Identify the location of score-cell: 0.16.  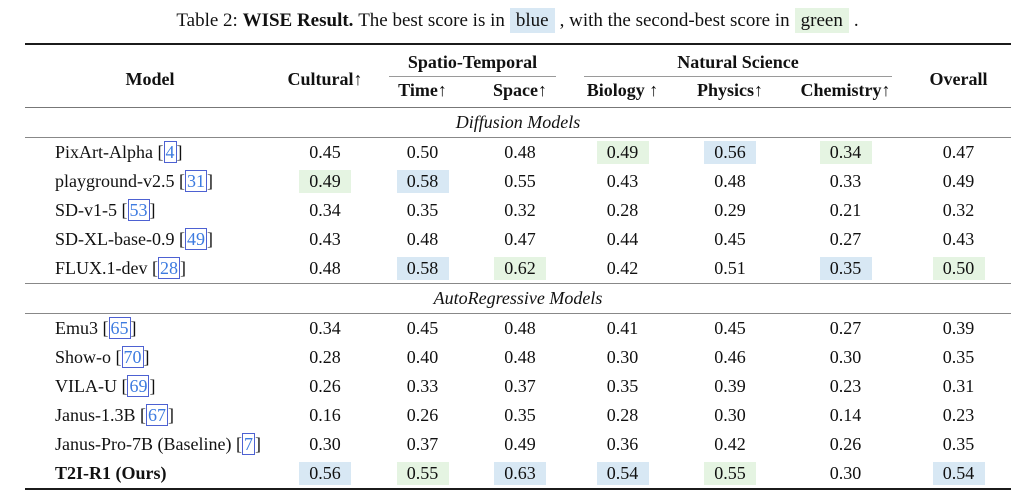
(325, 415).